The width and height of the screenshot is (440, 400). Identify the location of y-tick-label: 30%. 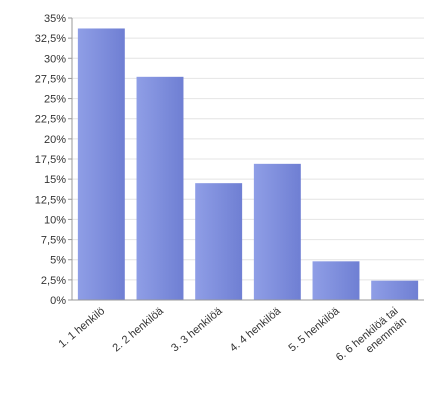
(55, 59).